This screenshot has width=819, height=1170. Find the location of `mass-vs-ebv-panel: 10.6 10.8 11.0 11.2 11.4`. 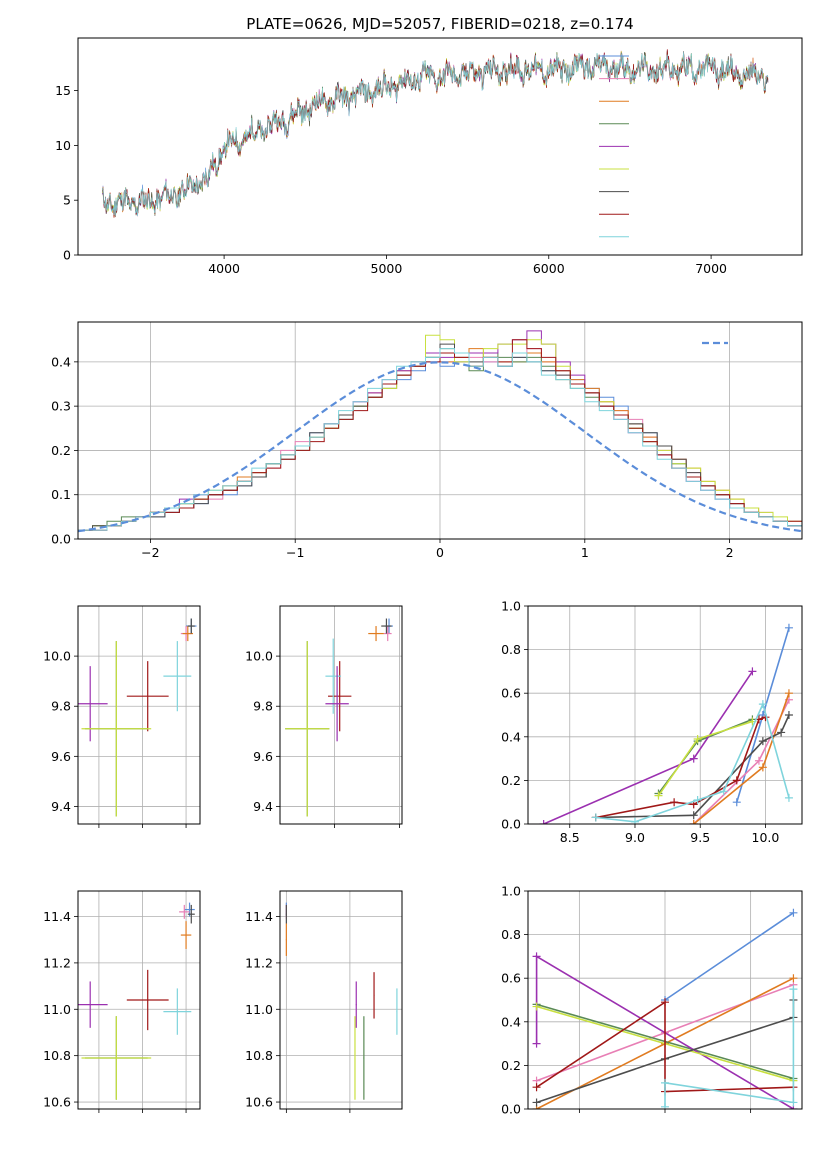

mass-vs-ebv-panel: 10.6 10.8 11.0 11.2 11.4 is located at coordinates (324, 1001).